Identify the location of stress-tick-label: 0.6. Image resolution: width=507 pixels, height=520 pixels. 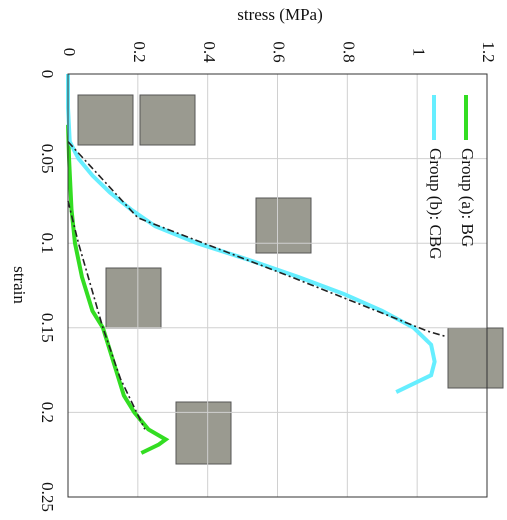
(279, 51).